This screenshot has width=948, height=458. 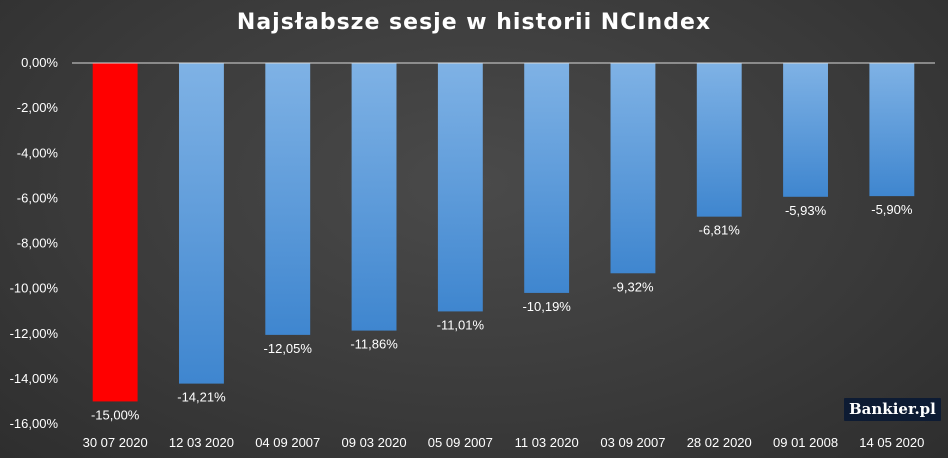 I want to click on x-tick-label: 30 07 2020, so click(x=115, y=442).